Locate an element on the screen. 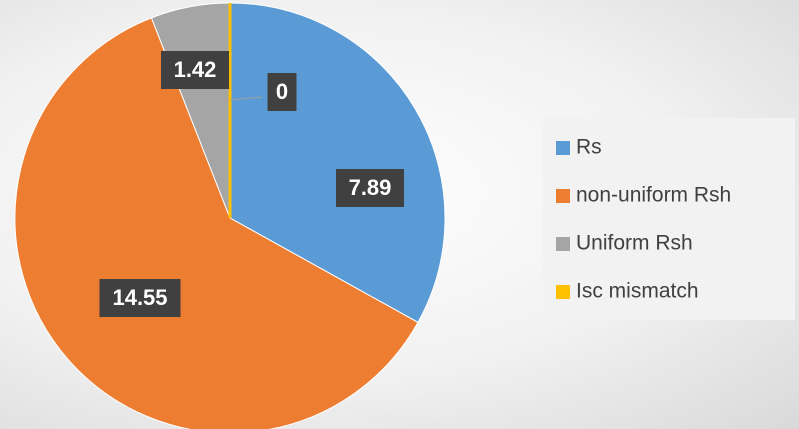  data-label: 0 is located at coordinates (282, 91).